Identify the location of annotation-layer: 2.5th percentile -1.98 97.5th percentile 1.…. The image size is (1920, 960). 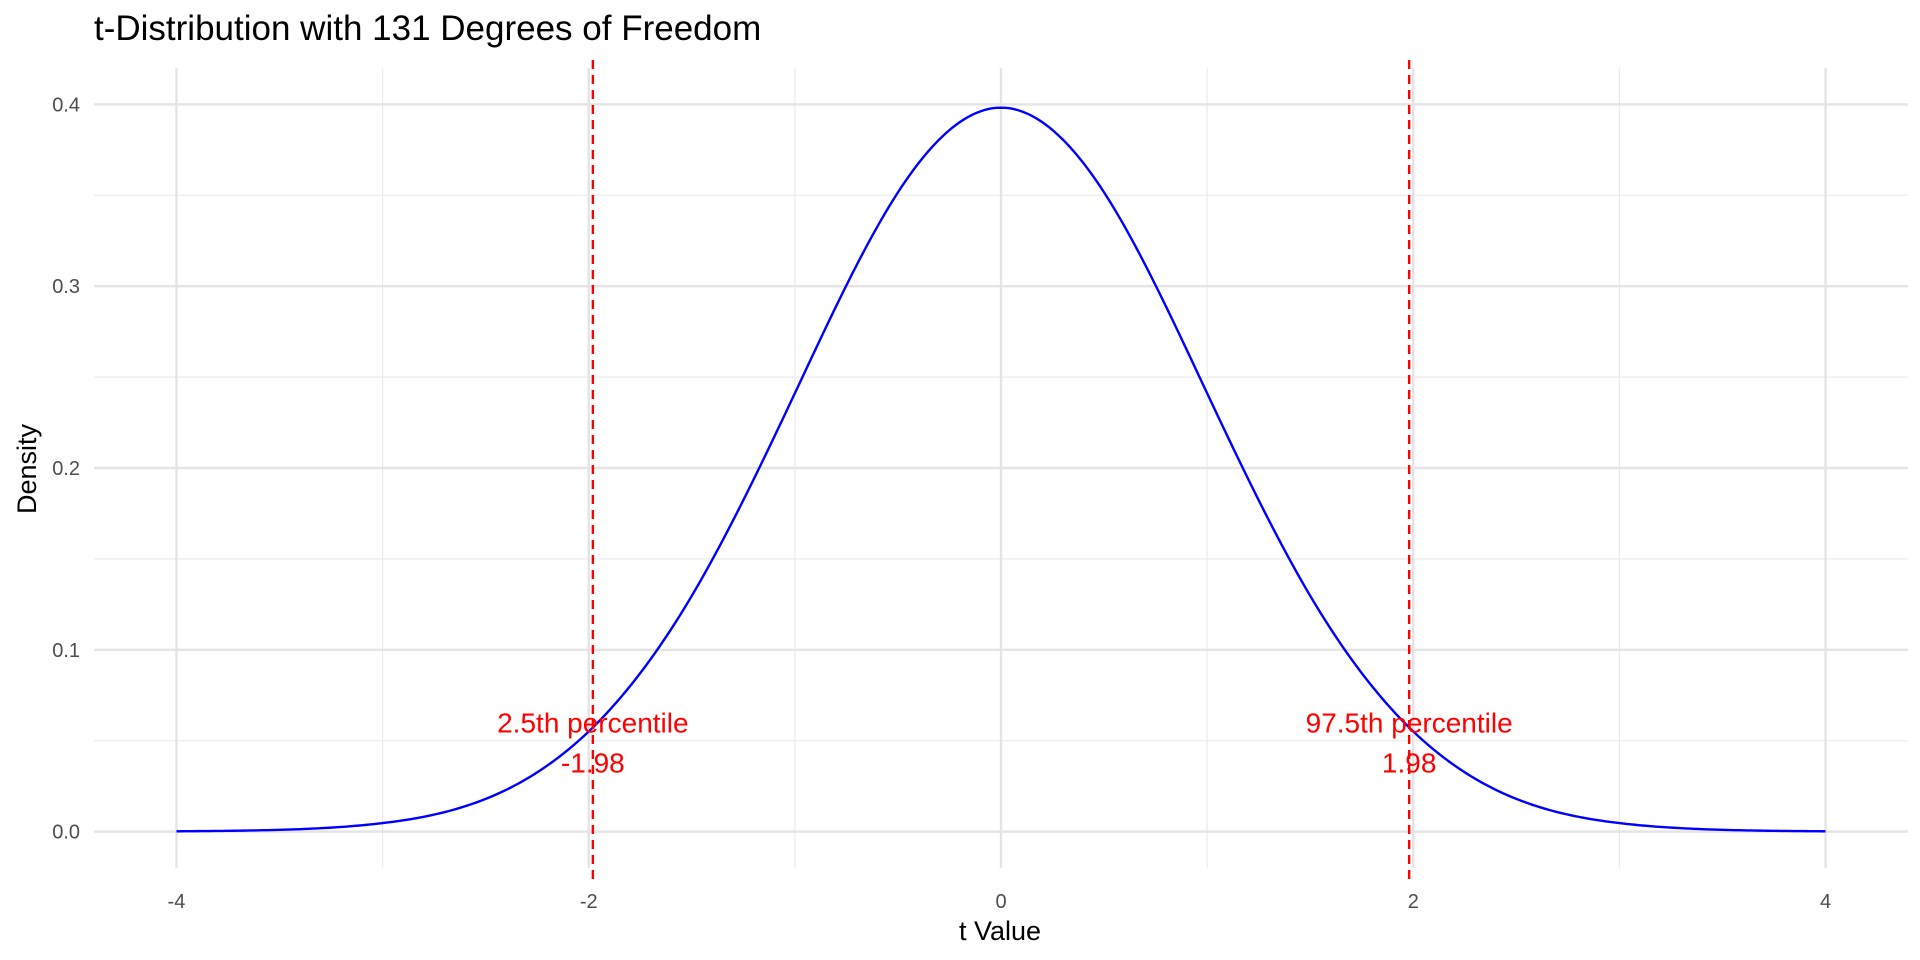
(1005, 743).